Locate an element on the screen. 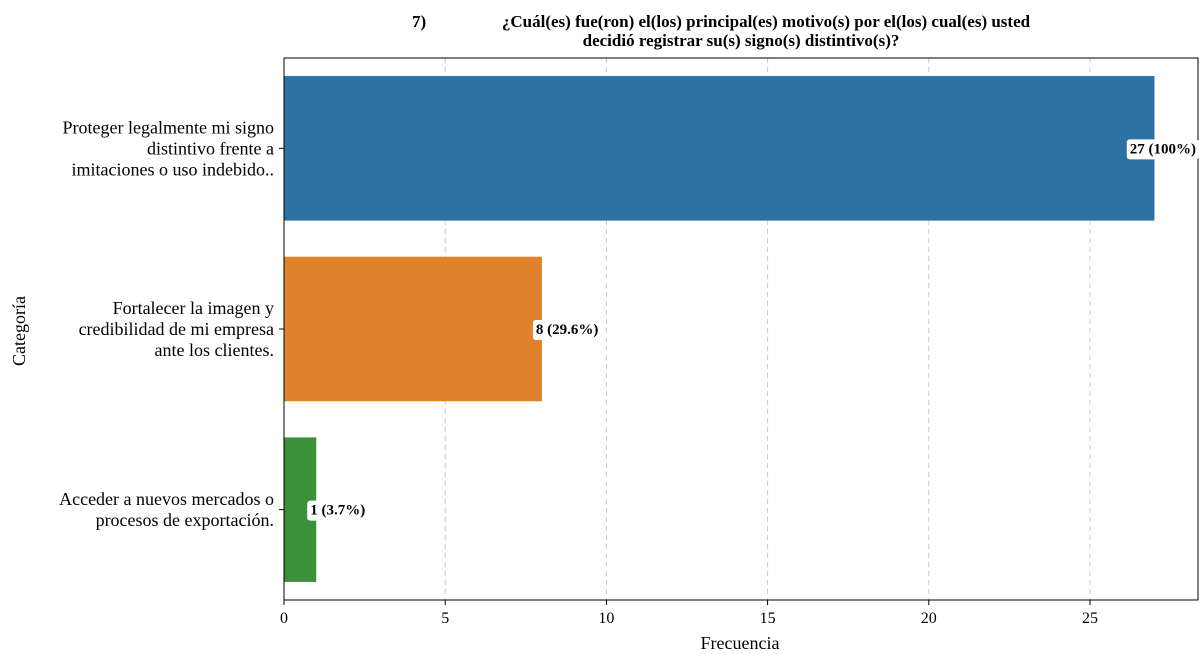  data-label: 1 (3.7%) is located at coordinates (338, 510).